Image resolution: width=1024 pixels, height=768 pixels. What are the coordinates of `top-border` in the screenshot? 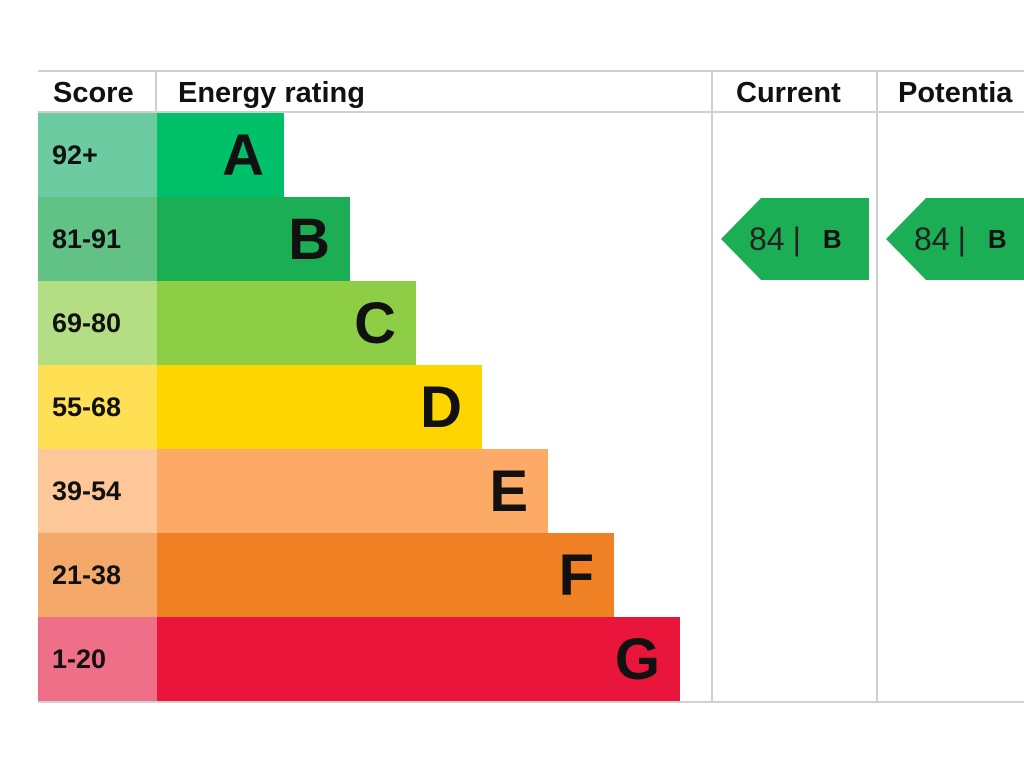 It's located at (531, 71).